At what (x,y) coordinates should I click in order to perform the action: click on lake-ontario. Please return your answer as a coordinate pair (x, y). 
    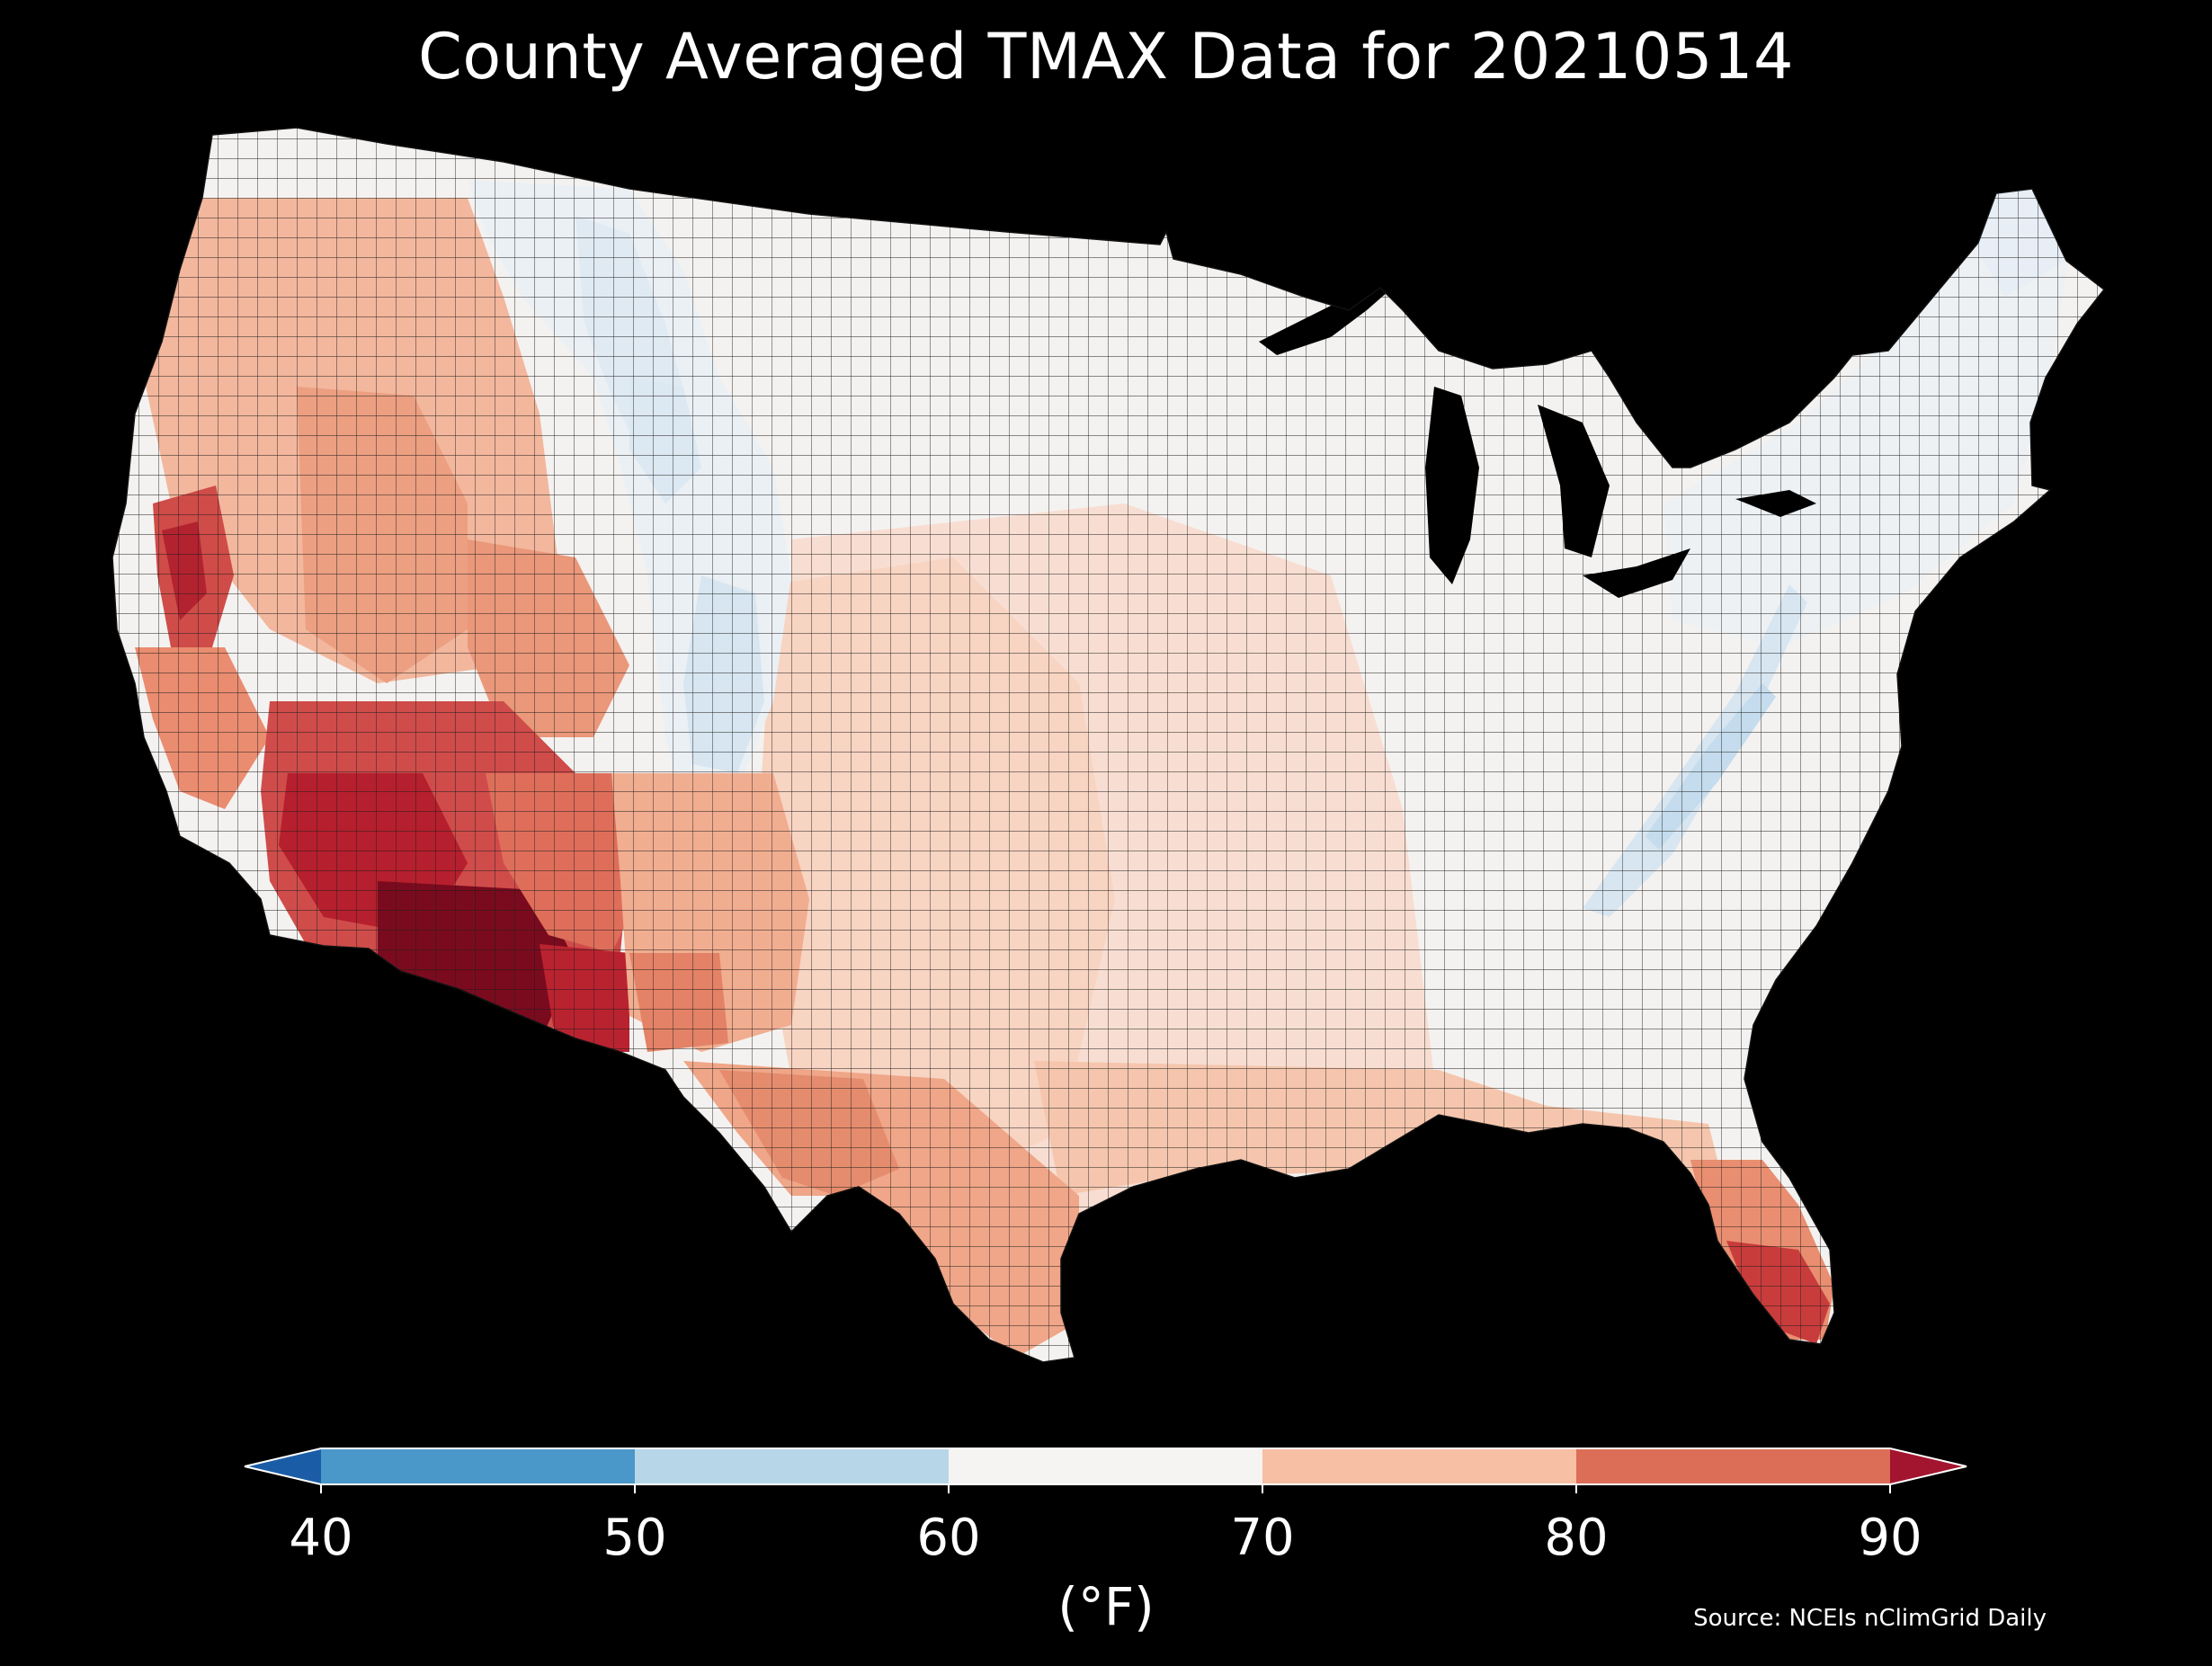
    Looking at the image, I should click on (1775, 504).